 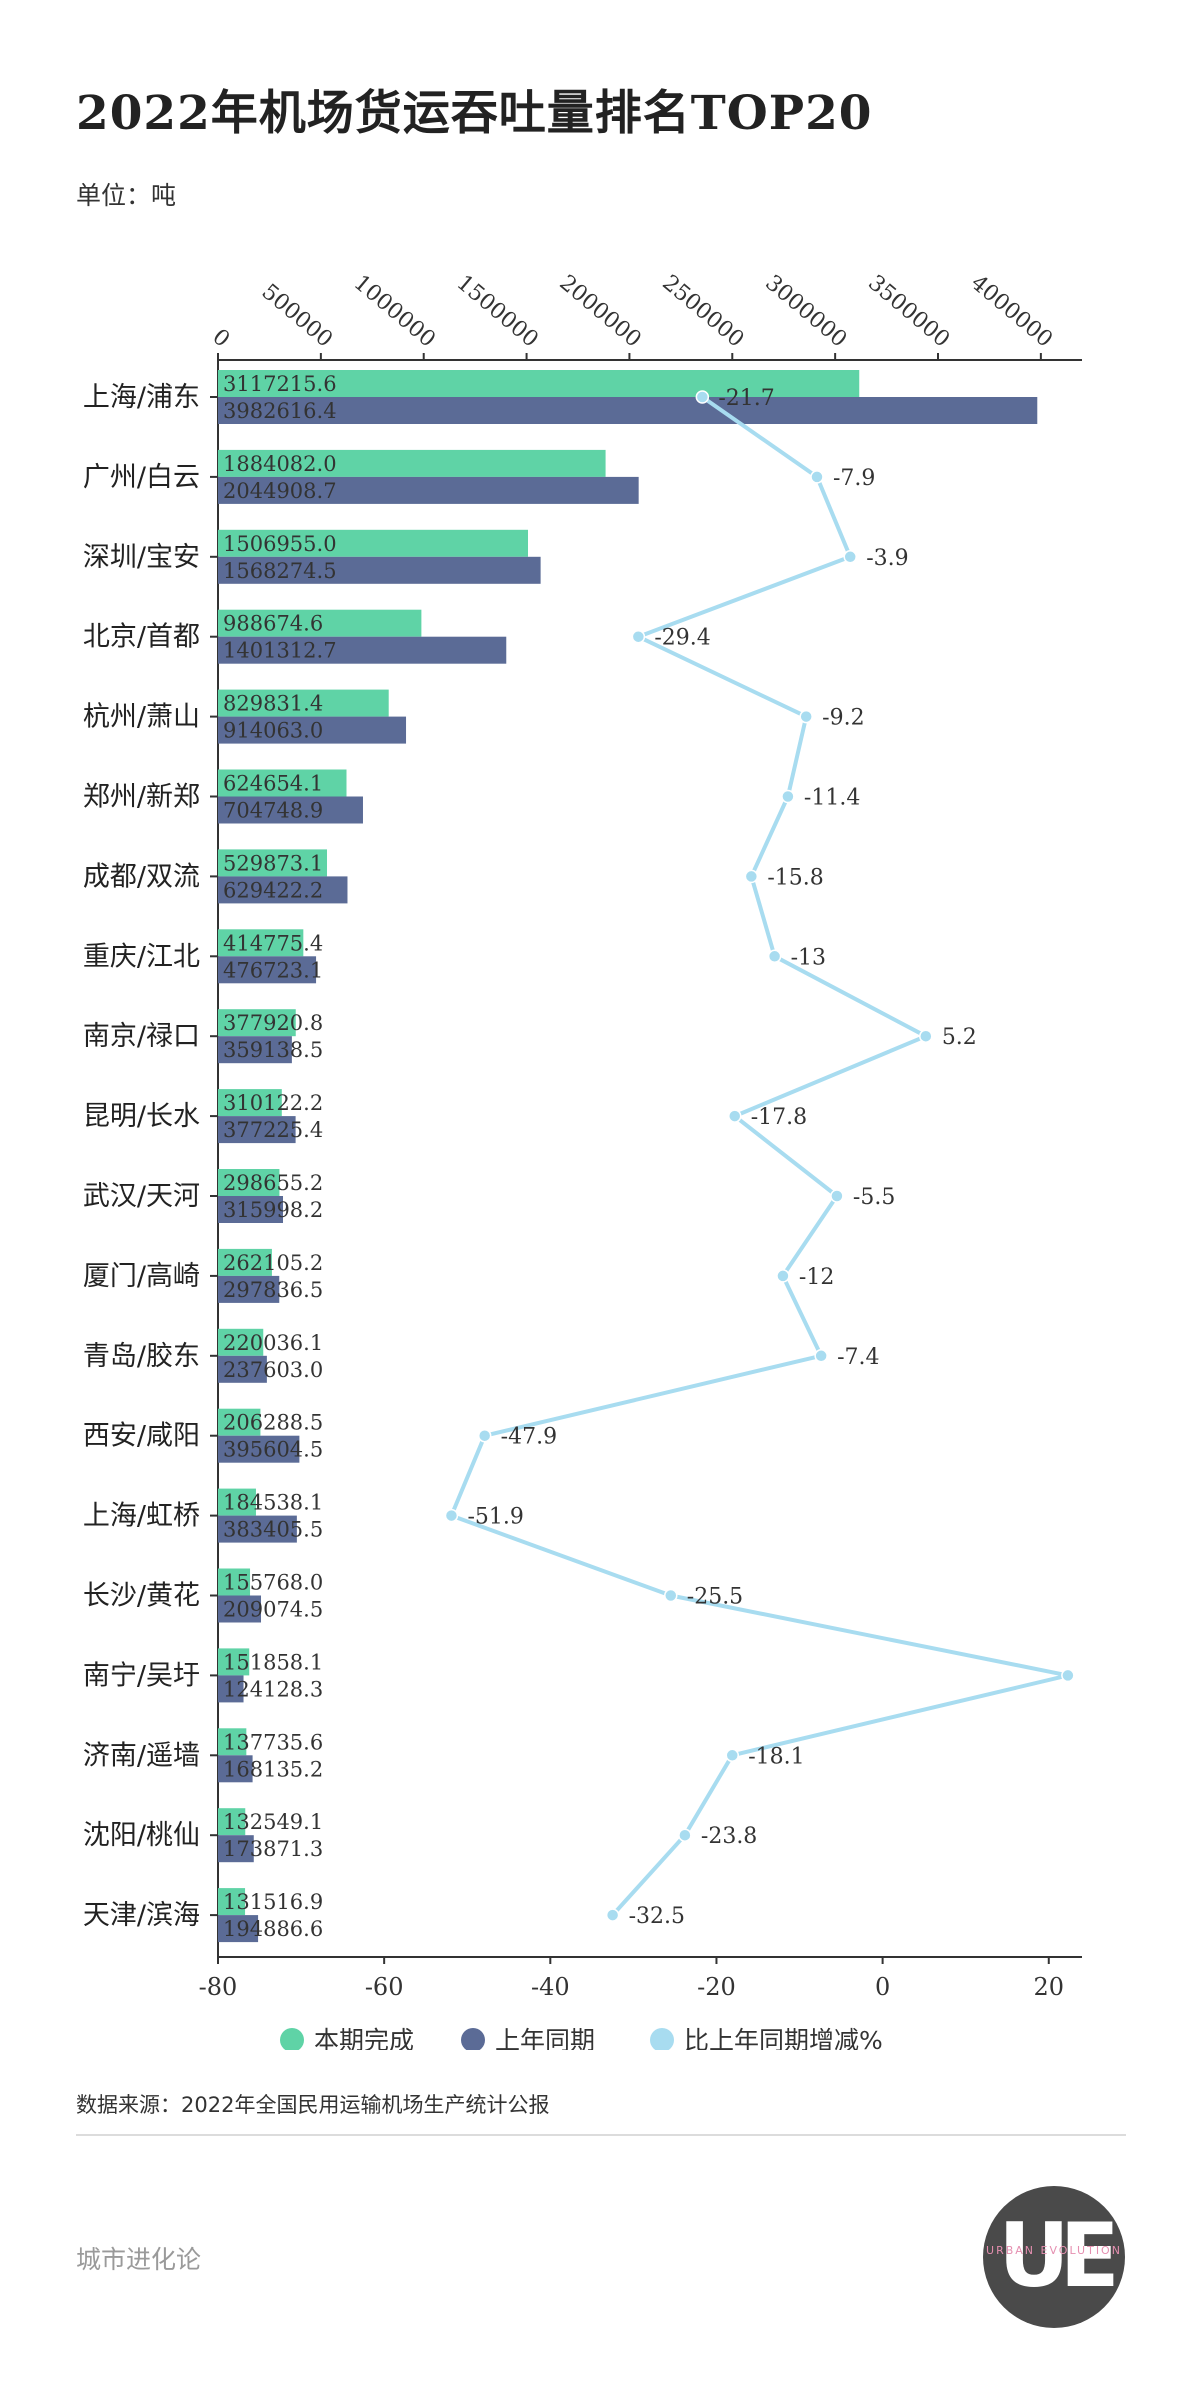 I want to click on change-label: -9.2, so click(x=843, y=718).